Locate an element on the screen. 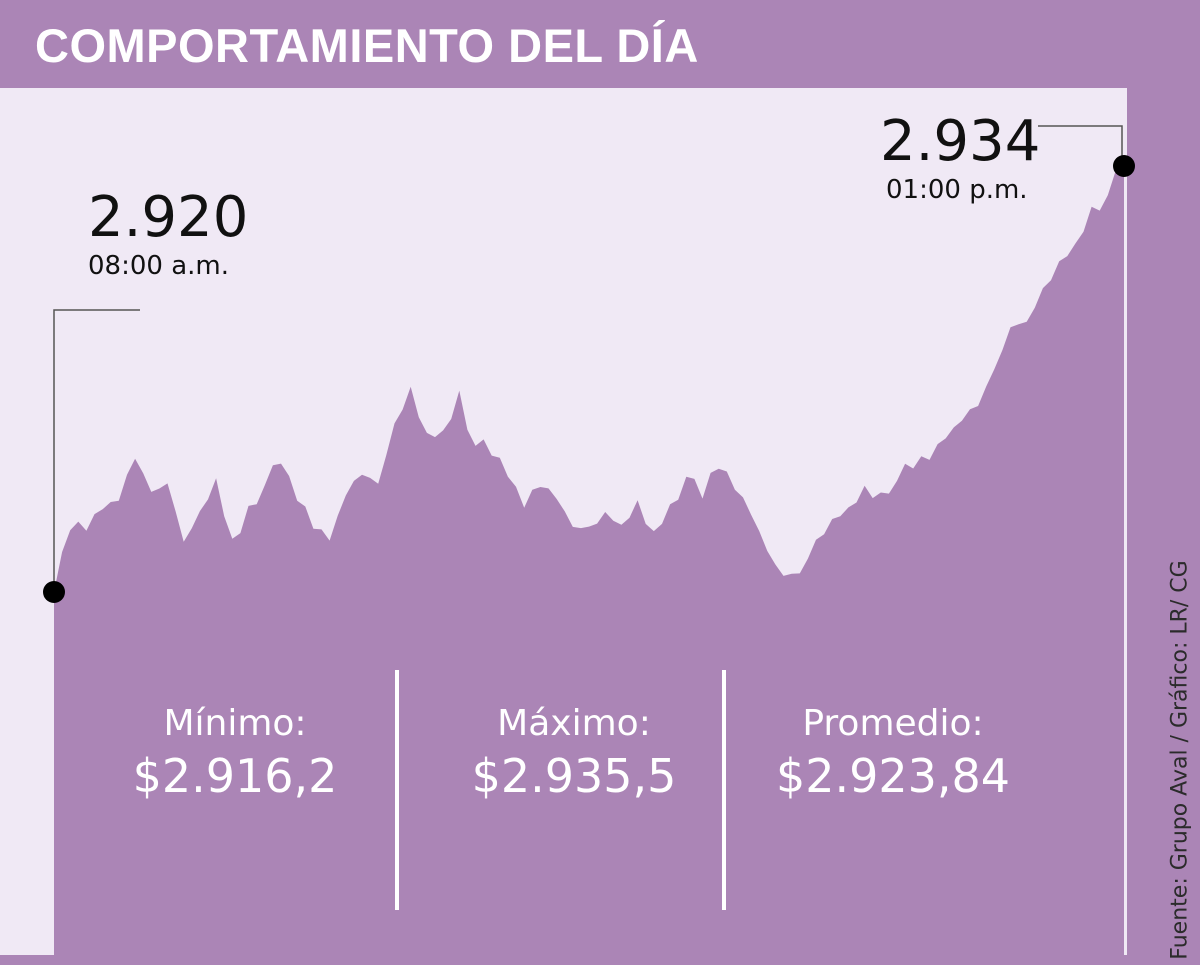  stat-minimum: Mínimo: $2.916,2 is located at coordinates (235, 754).